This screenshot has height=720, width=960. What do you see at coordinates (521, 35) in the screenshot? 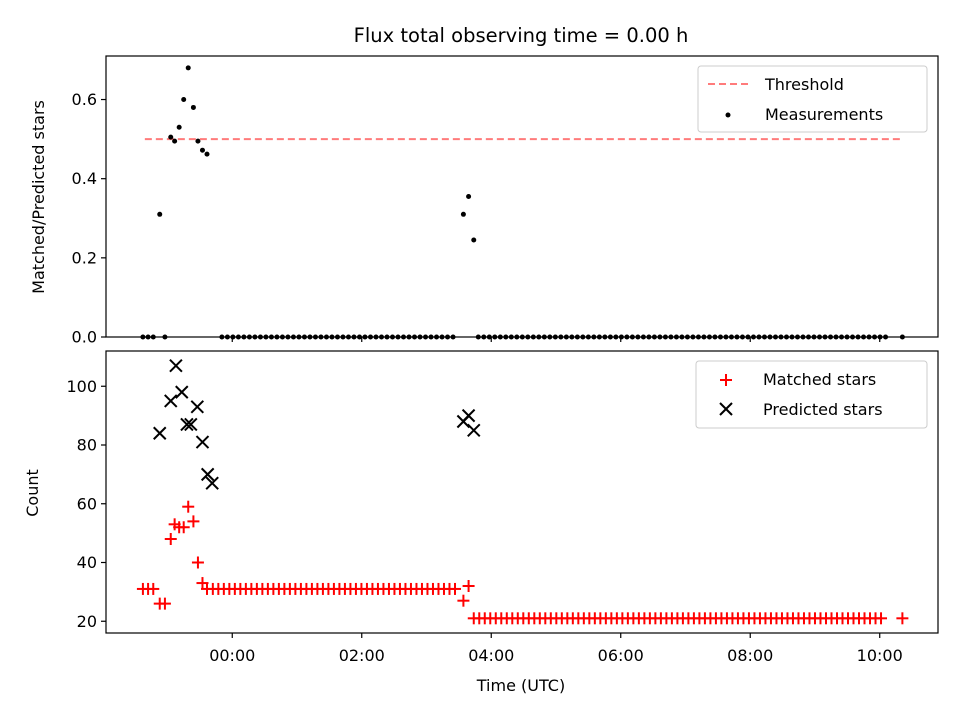
I see `chart-title: Flux total observing time = 0.00 h` at bounding box center [521, 35].